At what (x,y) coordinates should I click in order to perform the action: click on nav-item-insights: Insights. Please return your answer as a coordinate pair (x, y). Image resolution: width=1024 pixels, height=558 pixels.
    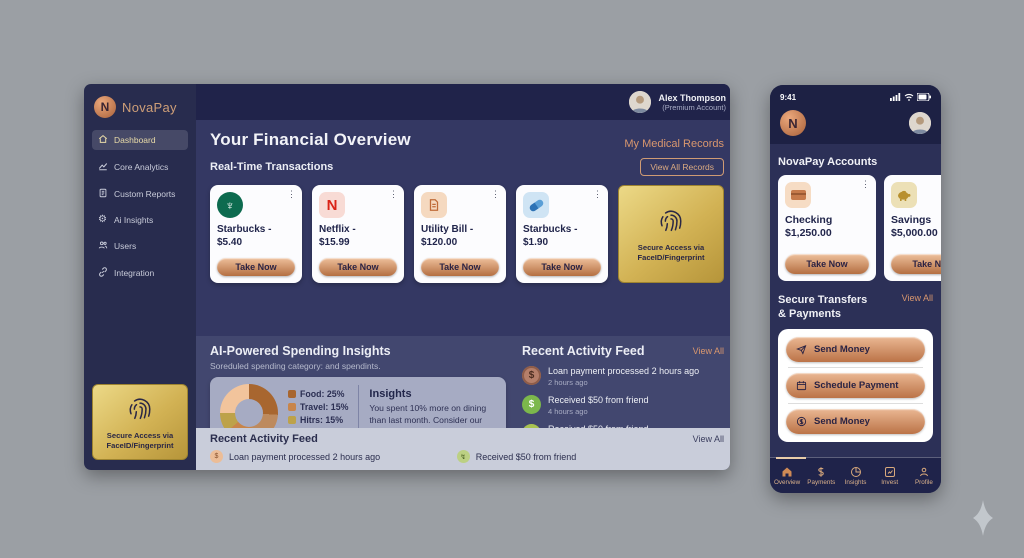
    Looking at the image, I should click on (855, 475).